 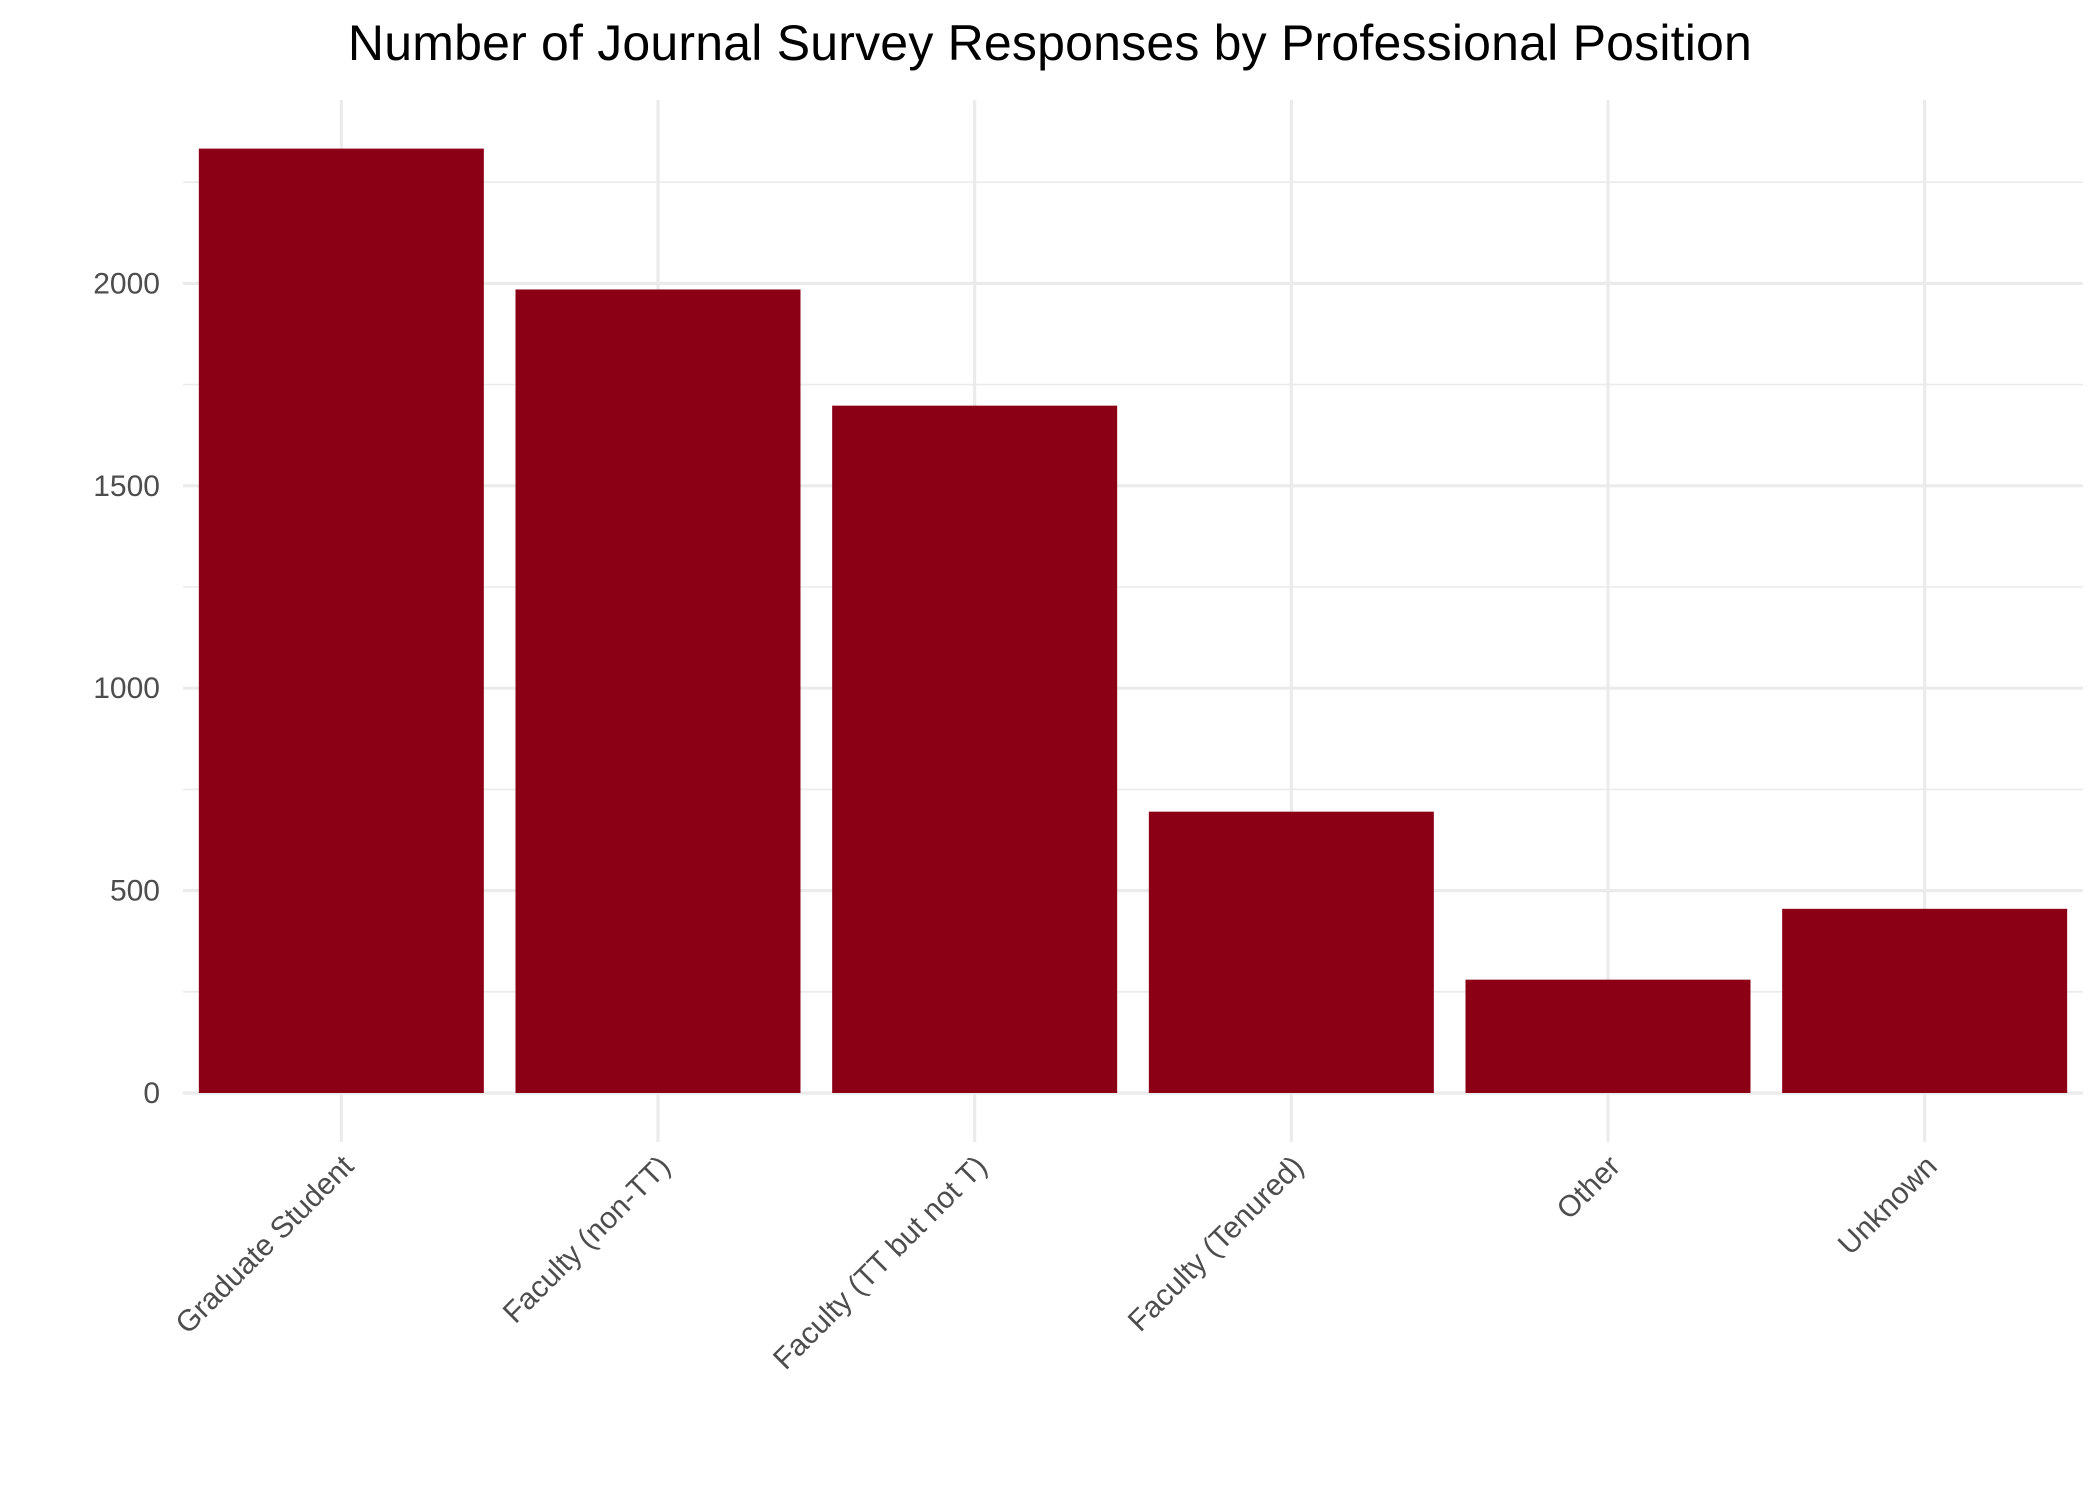 I want to click on y-tick-label: 2000, so click(x=126, y=283).